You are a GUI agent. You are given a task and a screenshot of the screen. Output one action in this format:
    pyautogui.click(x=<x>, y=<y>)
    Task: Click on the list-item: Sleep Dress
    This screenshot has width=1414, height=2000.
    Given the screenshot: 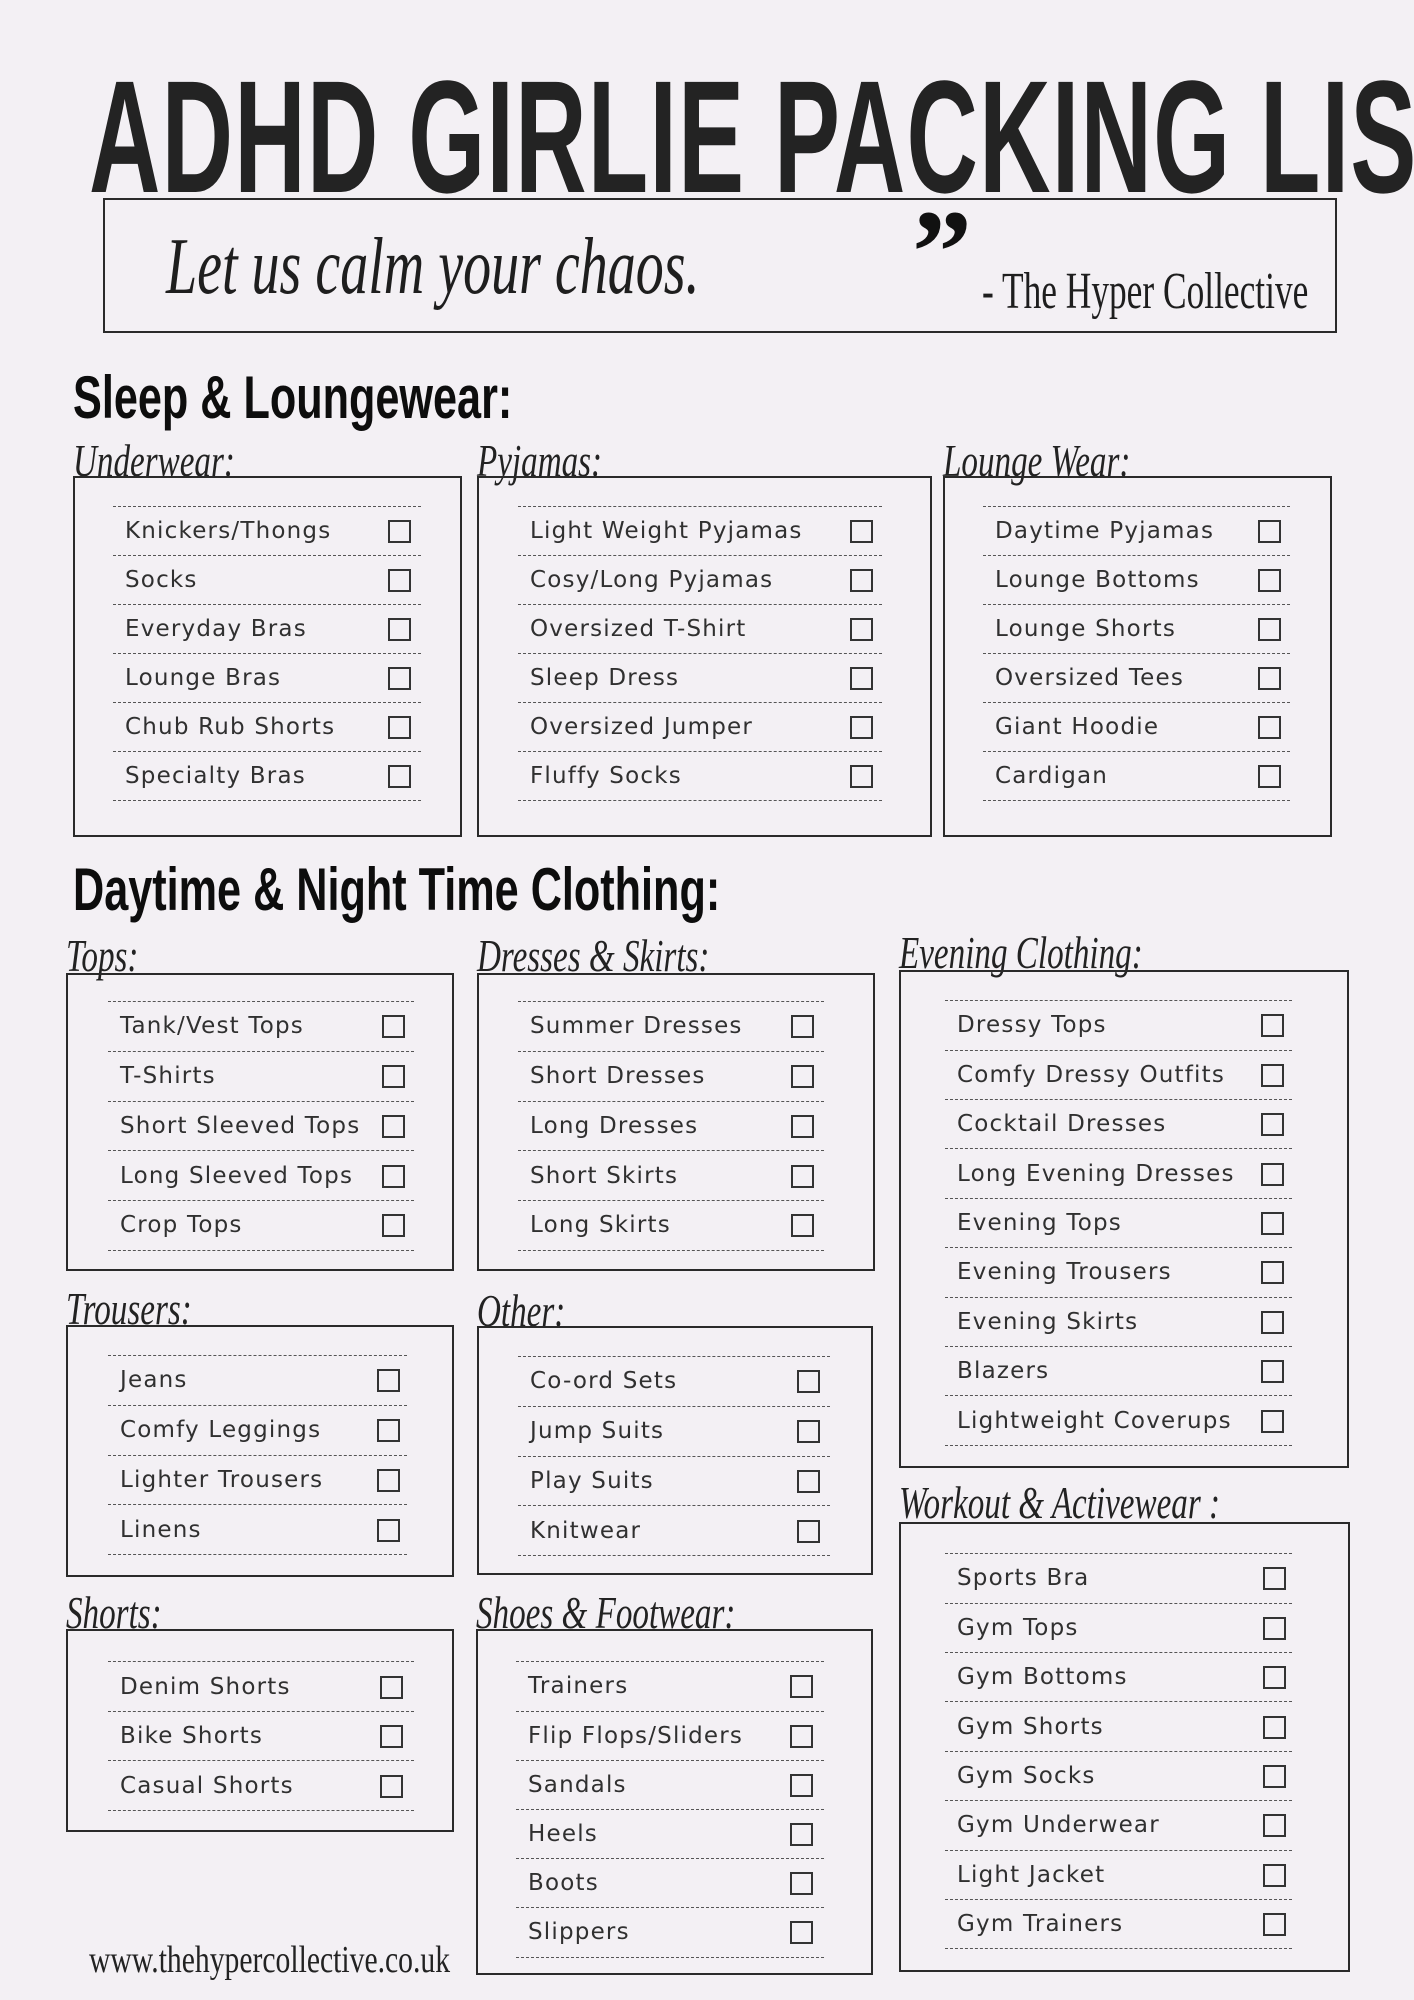 What is the action you would take?
    pyautogui.click(x=700, y=678)
    